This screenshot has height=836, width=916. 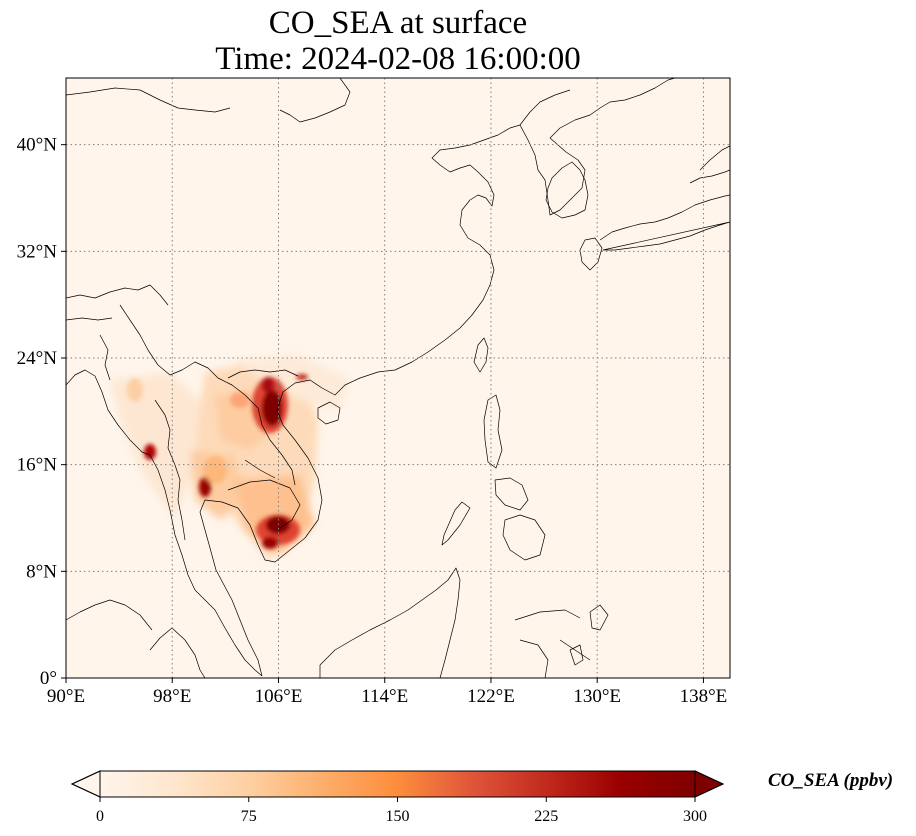 I want to click on colorbar-tick-label: 75, so click(x=249, y=816).